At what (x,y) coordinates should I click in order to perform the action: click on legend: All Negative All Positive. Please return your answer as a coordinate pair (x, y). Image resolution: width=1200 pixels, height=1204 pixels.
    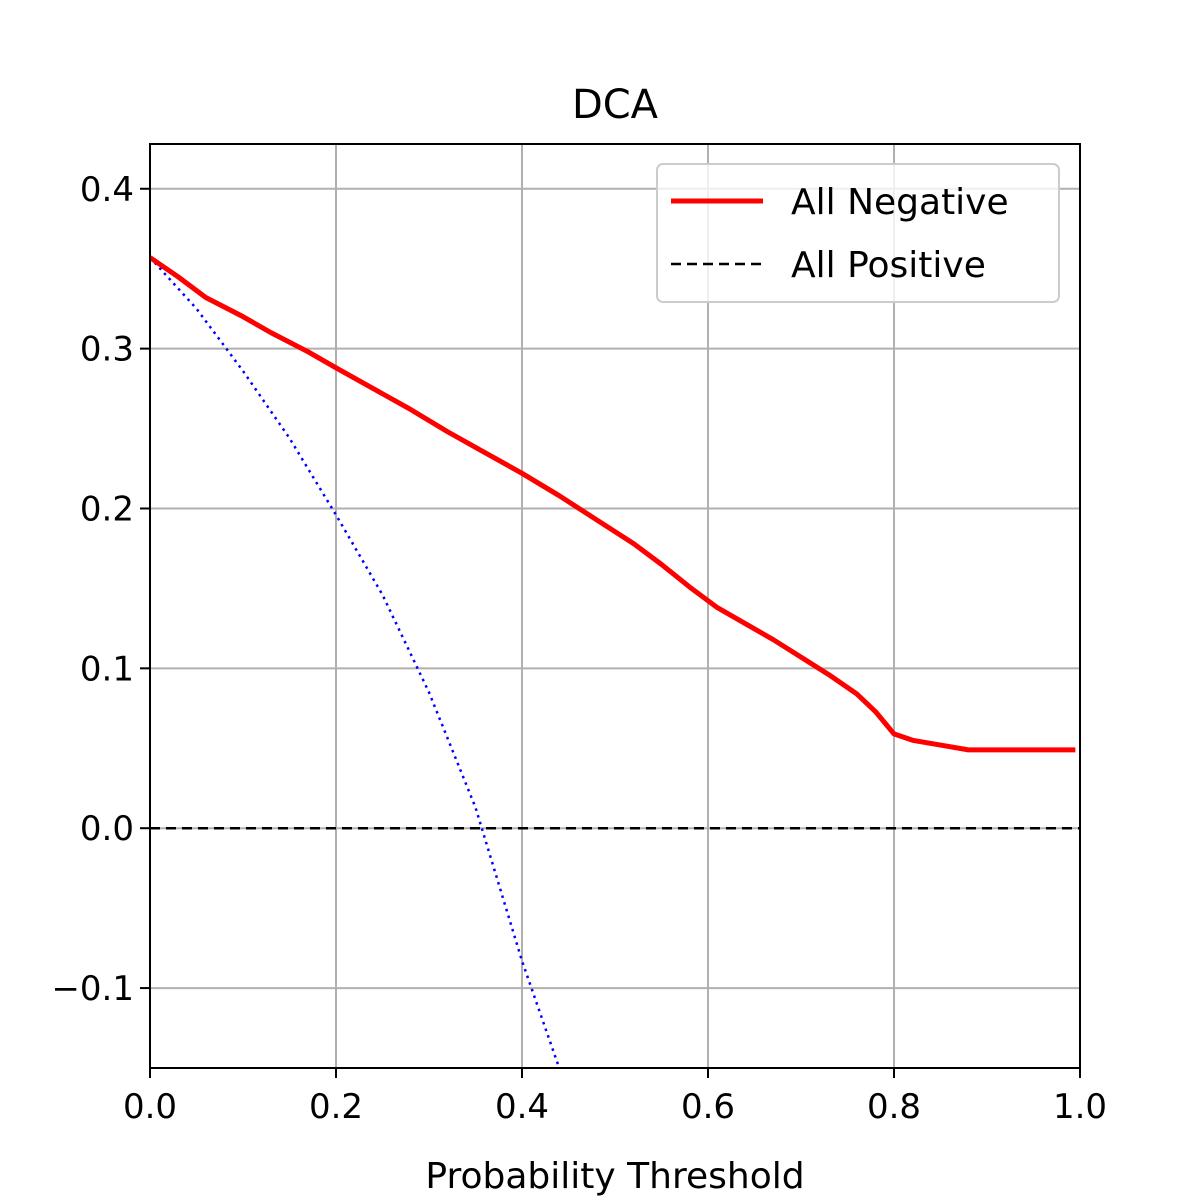
    Looking at the image, I should click on (858, 233).